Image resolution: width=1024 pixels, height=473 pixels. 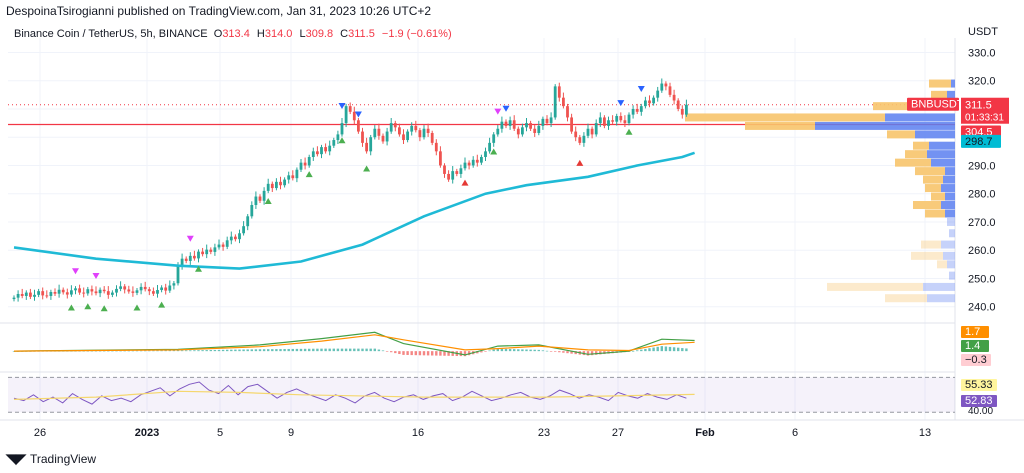 I want to click on price-tick-label: 250.0, so click(x=982, y=279).